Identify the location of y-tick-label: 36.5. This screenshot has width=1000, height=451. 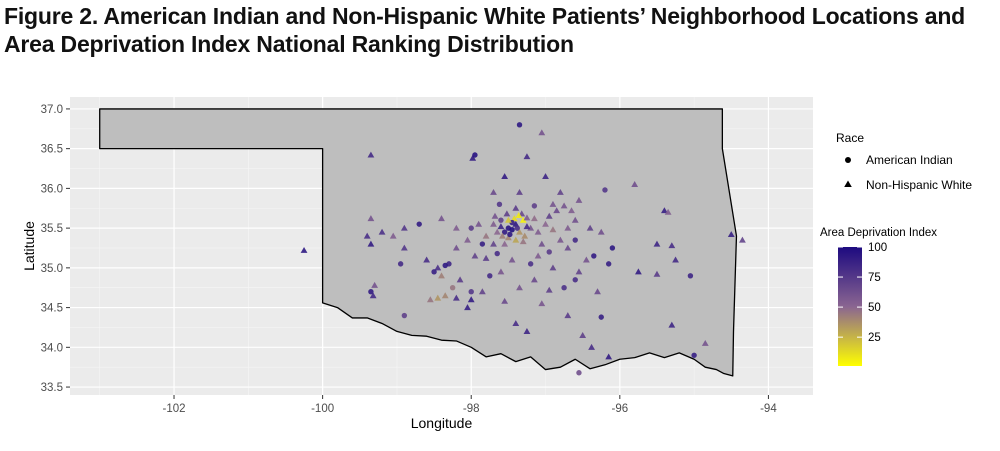
(52, 150).